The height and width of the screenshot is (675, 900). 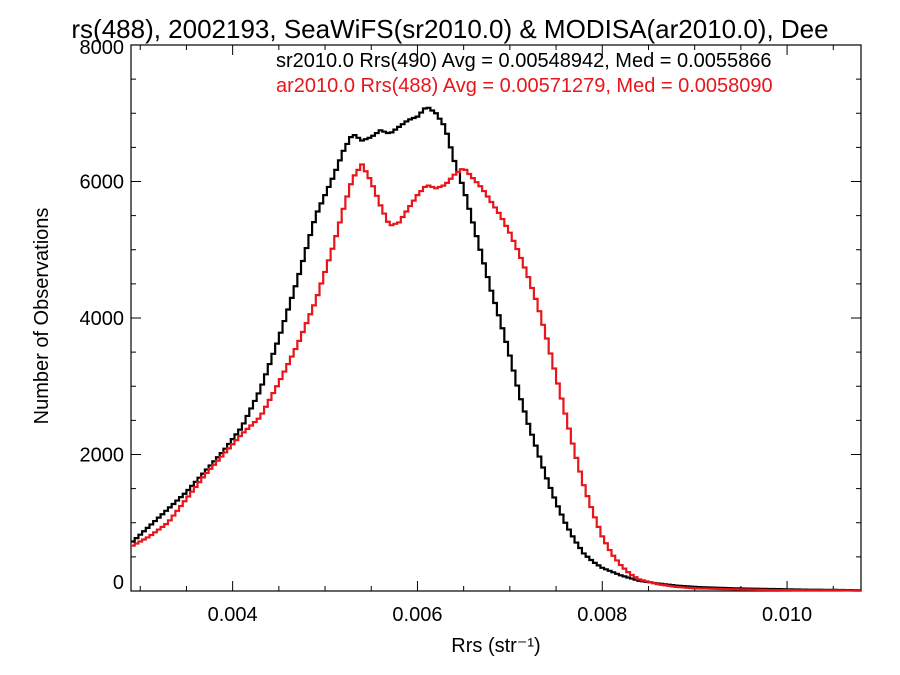 What do you see at coordinates (787, 615) in the screenshot?
I see `x-tick-label: 0.010` at bounding box center [787, 615].